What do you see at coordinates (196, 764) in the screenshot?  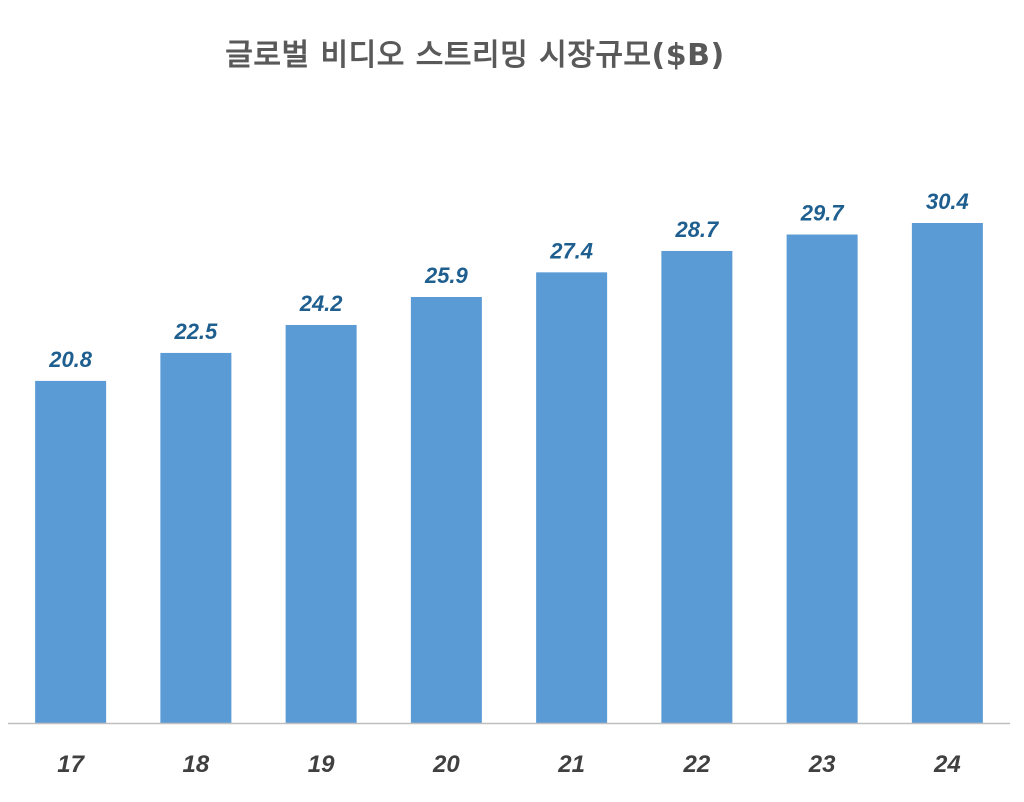 I see `x-tick-label-18: 18` at bounding box center [196, 764].